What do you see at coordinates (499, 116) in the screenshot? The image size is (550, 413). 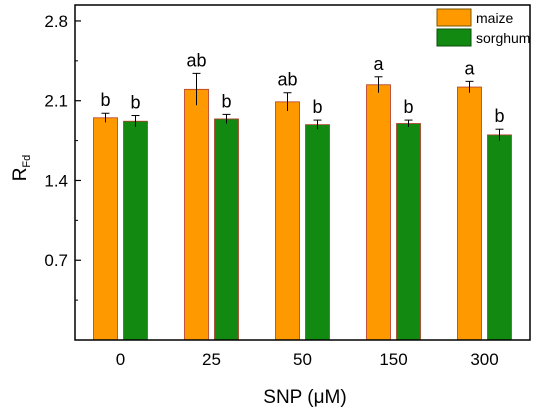 I see `letter-sorghum-300: b` at bounding box center [499, 116].